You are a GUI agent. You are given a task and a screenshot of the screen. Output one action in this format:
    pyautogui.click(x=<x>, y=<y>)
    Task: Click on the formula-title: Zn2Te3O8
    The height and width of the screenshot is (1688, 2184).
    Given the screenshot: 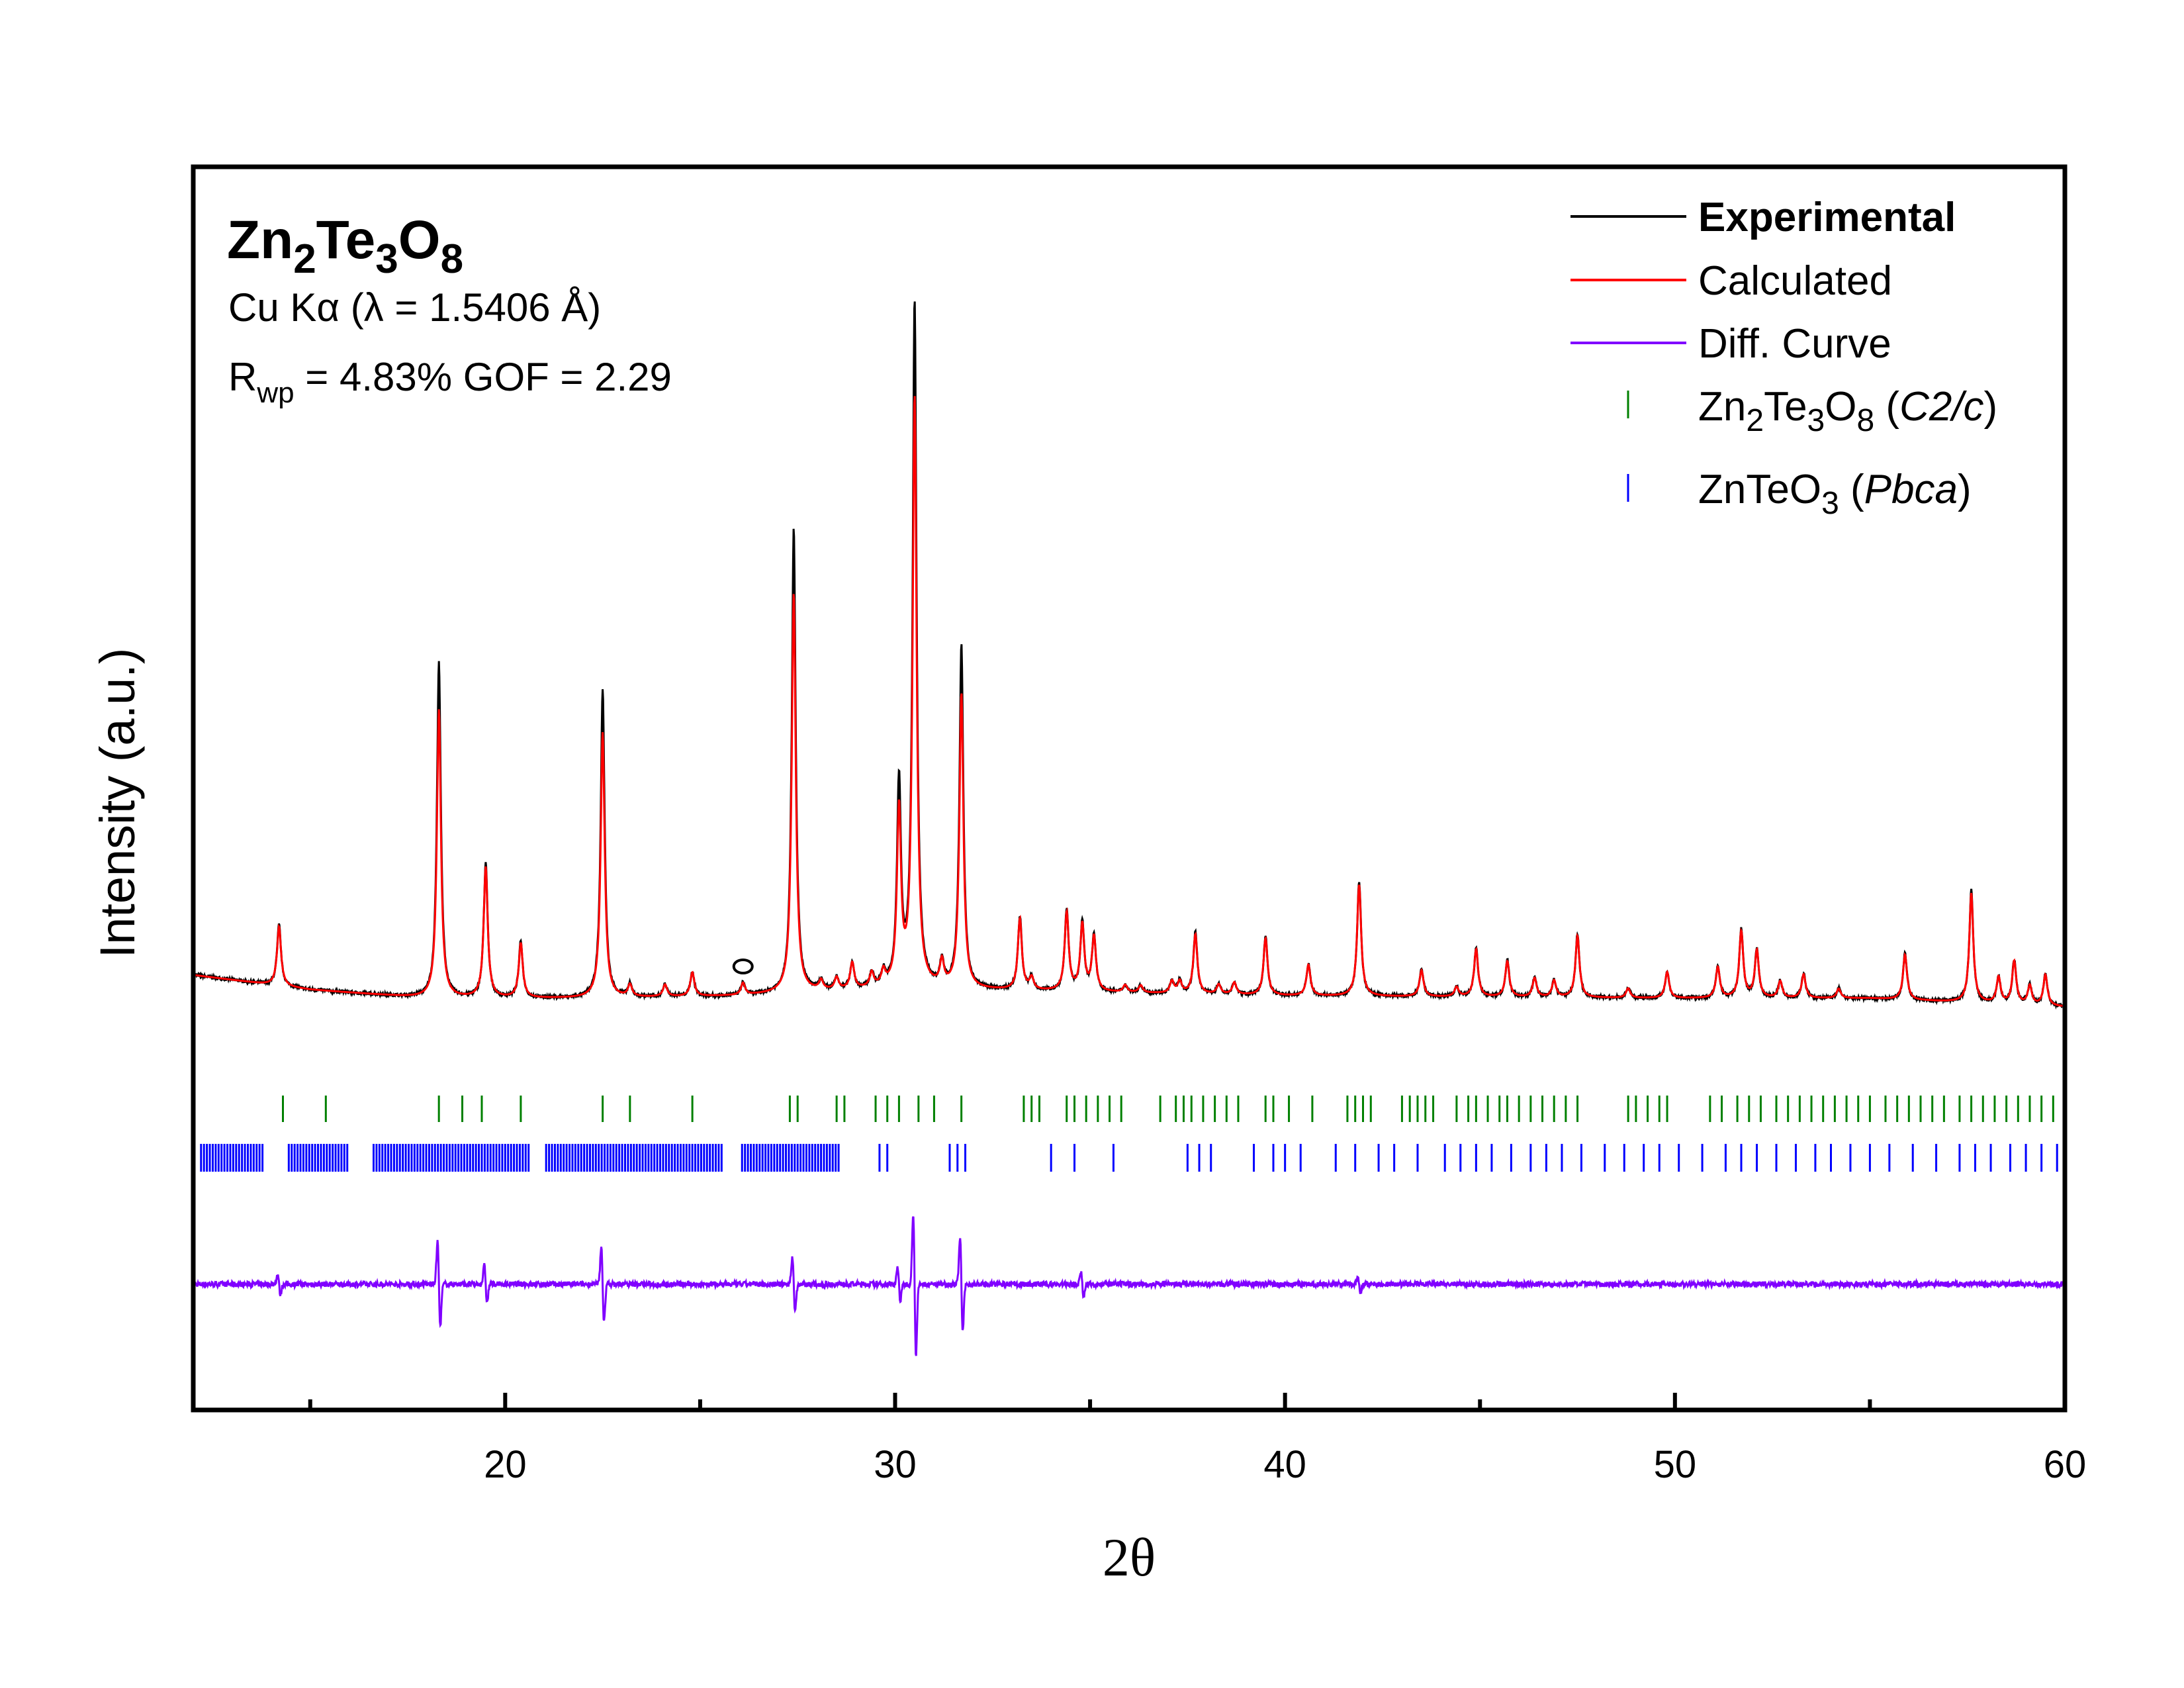 What is the action you would take?
    pyautogui.click(x=345, y=246)
    